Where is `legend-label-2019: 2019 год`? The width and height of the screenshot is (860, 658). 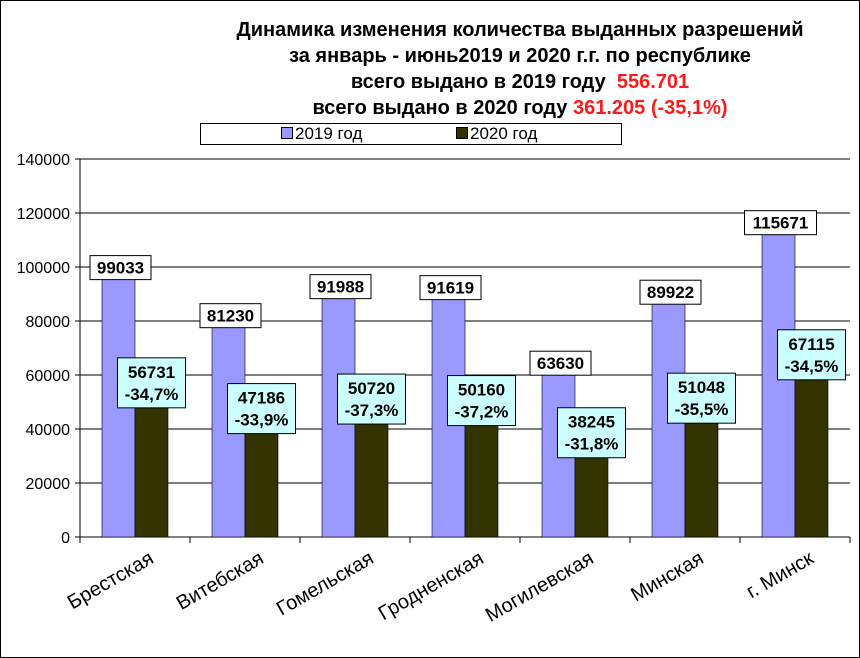 legend-label-2019: 2019 год is located at coordinates (329, 133).